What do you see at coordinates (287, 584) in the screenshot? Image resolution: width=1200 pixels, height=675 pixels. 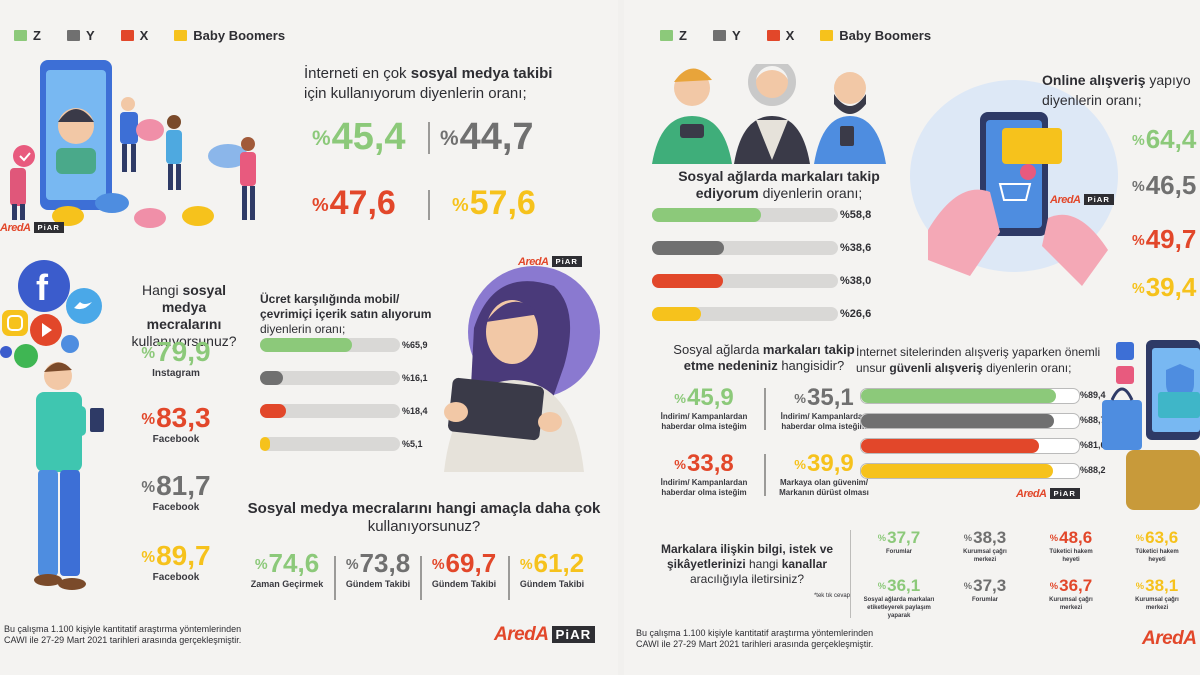 I see `purpose-label-z: Zaman Geçirmek` at bounding box center [287, 584].